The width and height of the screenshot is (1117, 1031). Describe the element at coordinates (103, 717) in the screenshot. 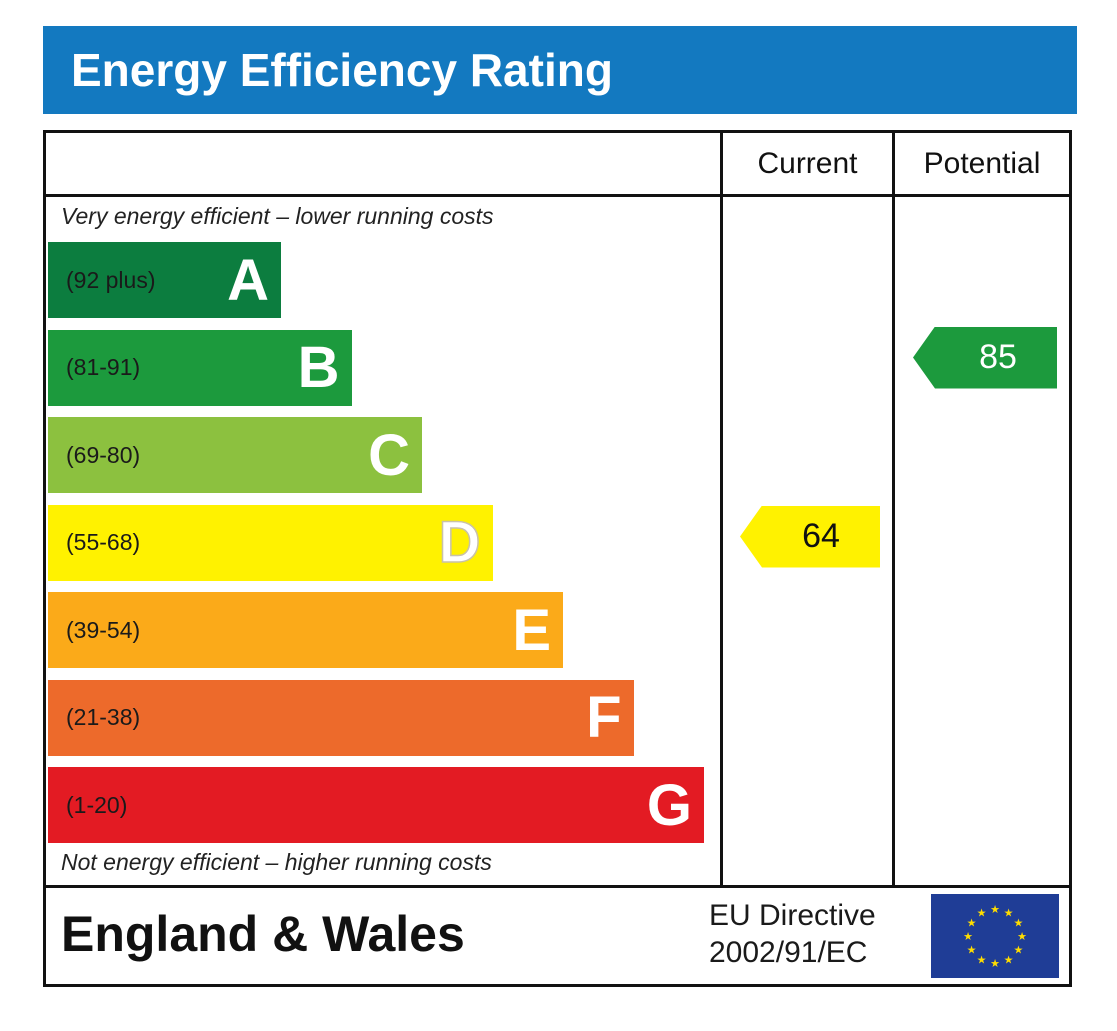

I see `band-f-range: (21-38)` at that location.